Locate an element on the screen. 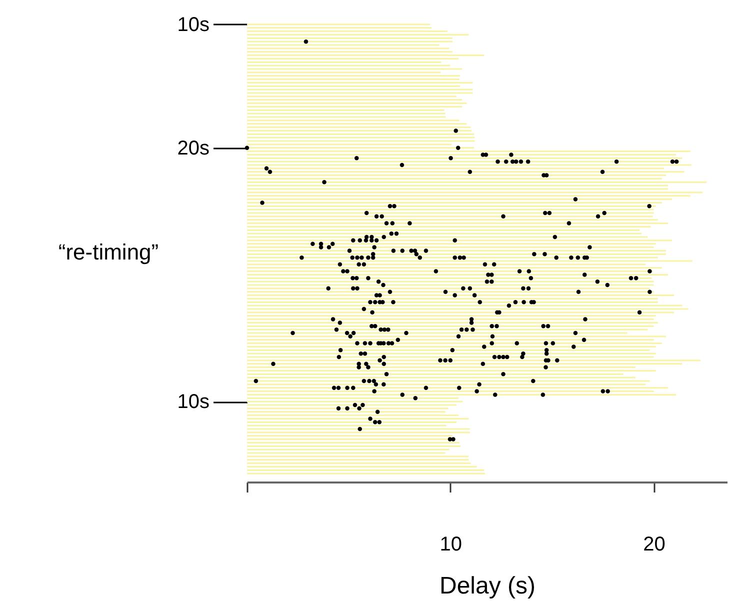 The height and width of the screenshot is (608, 729). x-axis-title: Delay (s) is located at coordinates (487, 586).